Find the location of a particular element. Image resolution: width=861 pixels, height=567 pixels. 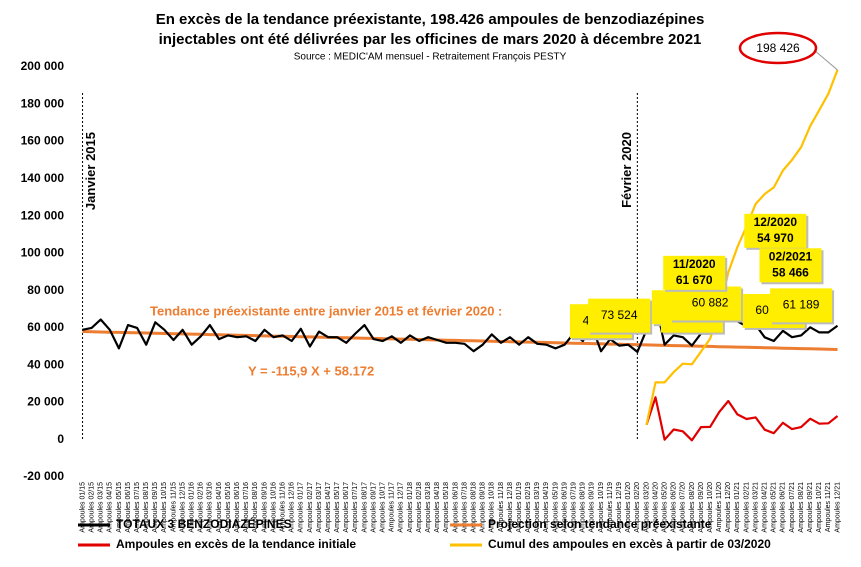

x-tick-label: Ampoules 03/15 is located at coordinates (101, 507).